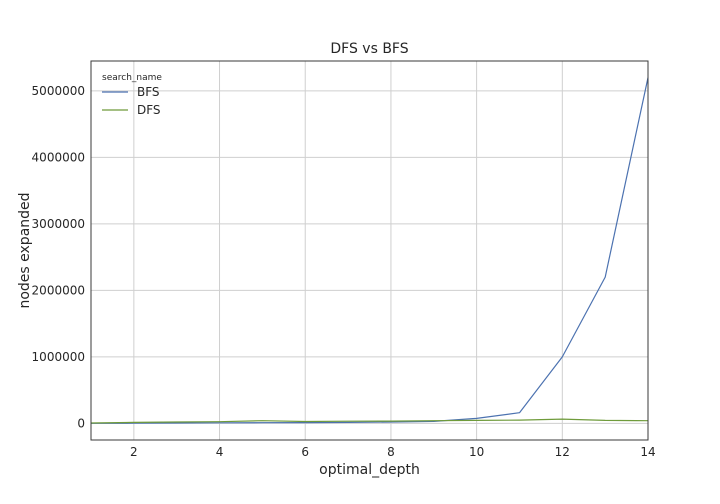 This screenshot has width=720, height=504. Describe the element at coordinates (369, 470) in the screenshot. I see `x-axis-label: optimal_depth` at that location.